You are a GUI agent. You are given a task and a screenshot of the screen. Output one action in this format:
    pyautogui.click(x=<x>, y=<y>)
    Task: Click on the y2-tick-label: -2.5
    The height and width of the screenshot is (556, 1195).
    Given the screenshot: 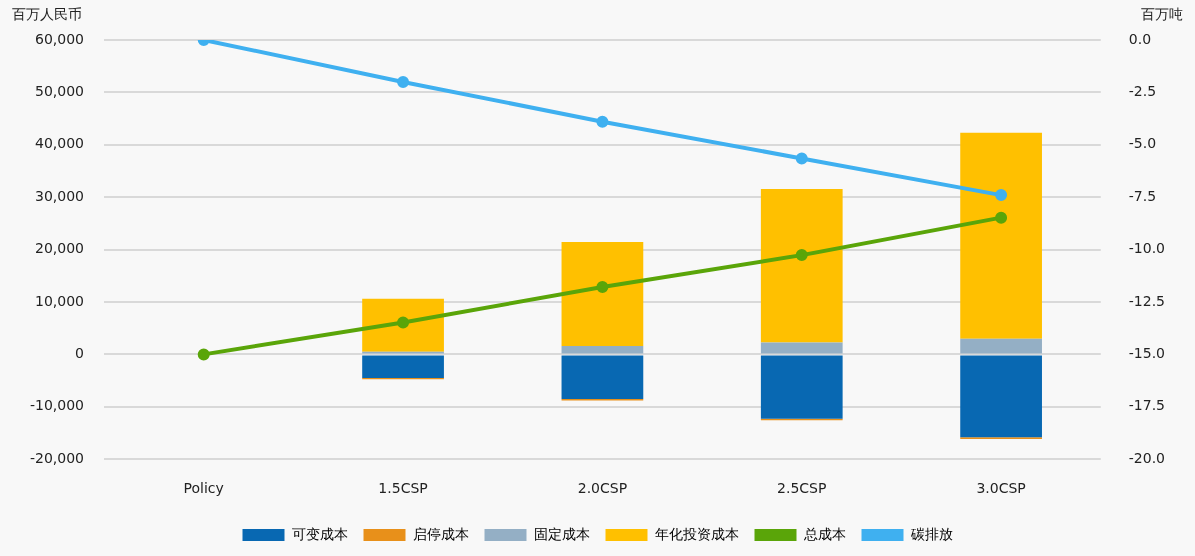 What is the action you would take?
    pyautogui.click(x=1142, y=91)
    